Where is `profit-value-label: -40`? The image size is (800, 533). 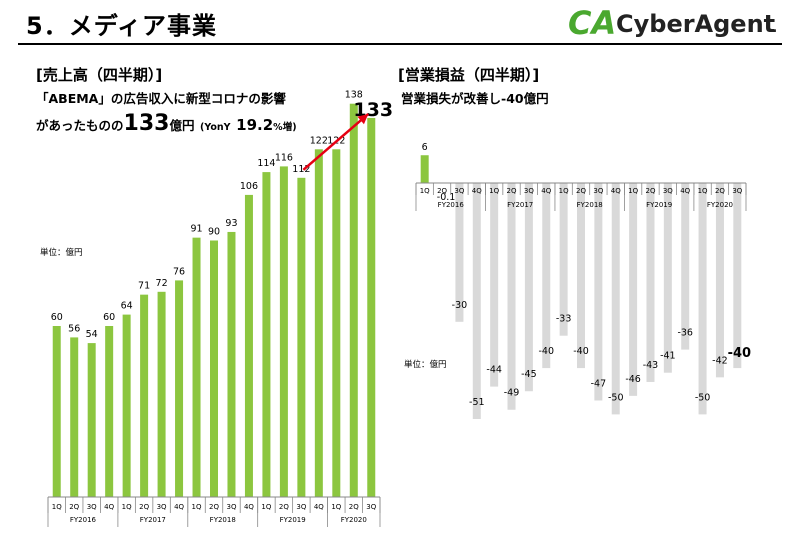 profit-value-label: -40 is located at coordinates (546, 351).